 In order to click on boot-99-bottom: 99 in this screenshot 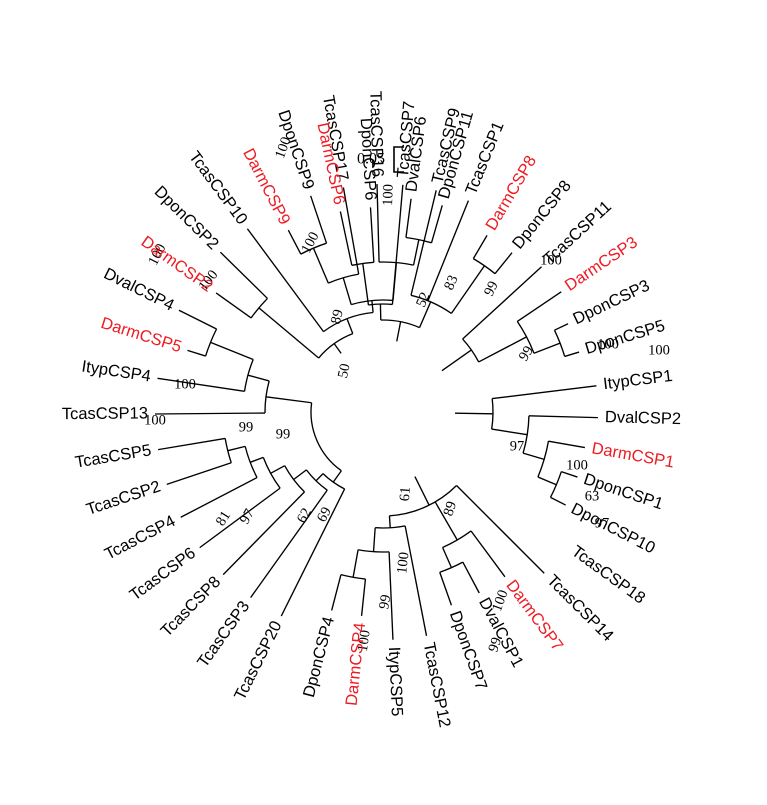, I will do `click(385, 601)`.